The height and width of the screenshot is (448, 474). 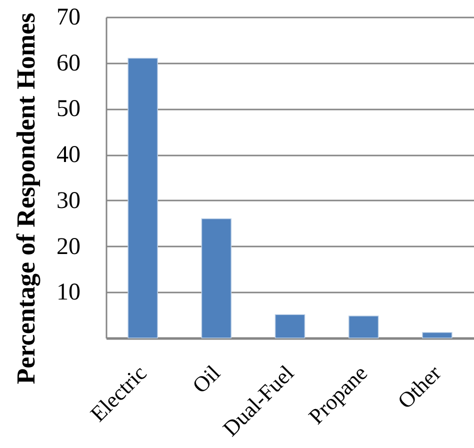 What do you see at coordinates (68, 109) in the screenshot?
I see `y-tick-label: 50` at bounding box center [68, 109].